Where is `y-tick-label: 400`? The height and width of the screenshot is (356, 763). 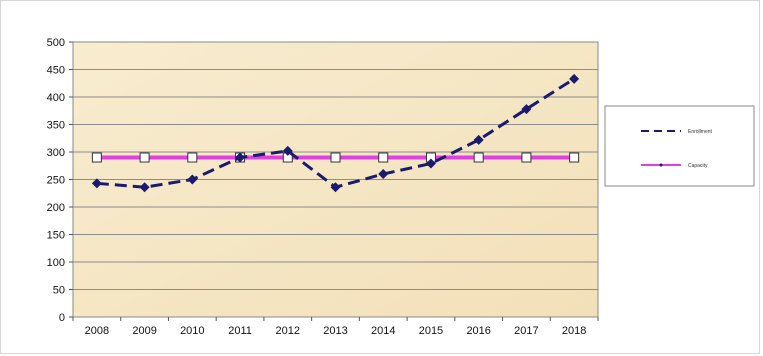
y-tick-label: 400 is located at coordinates (56, 98).